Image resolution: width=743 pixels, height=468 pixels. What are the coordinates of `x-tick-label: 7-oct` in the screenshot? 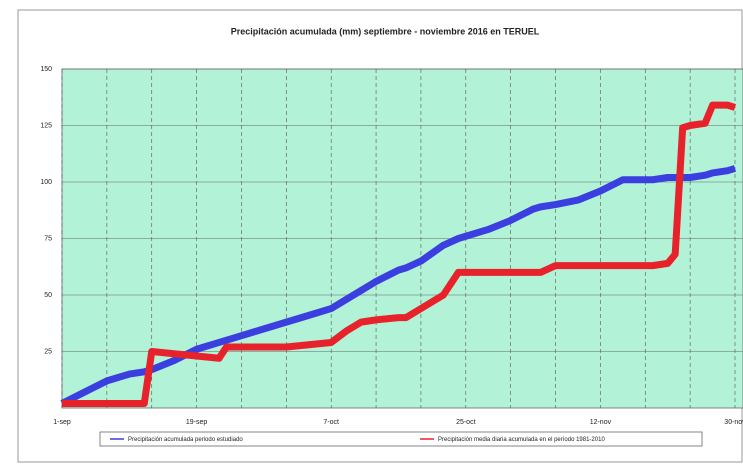 It's located at (331, 422).